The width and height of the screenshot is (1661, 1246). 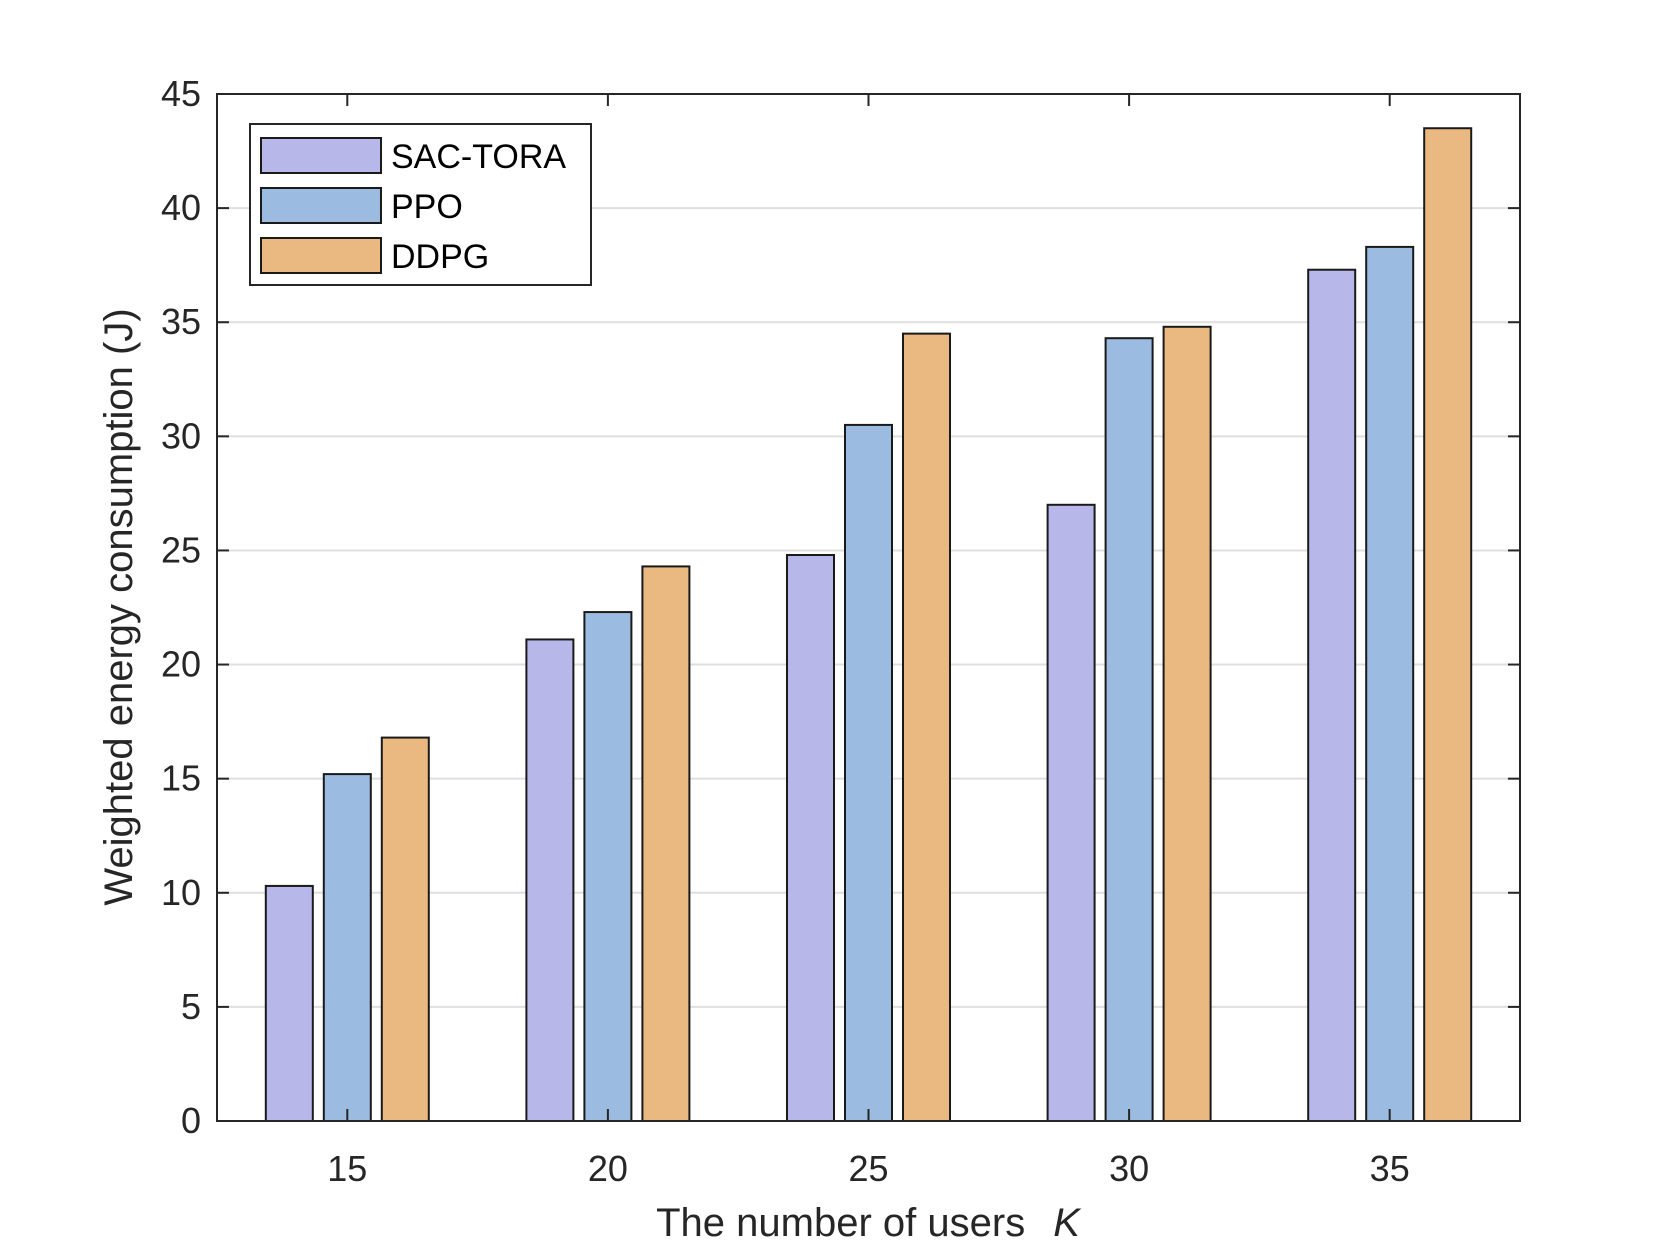 What do you see at coordinates (321, 205) in the screenshot?
I see `legend-swatch-ppo` at bounding box center [321, 205].